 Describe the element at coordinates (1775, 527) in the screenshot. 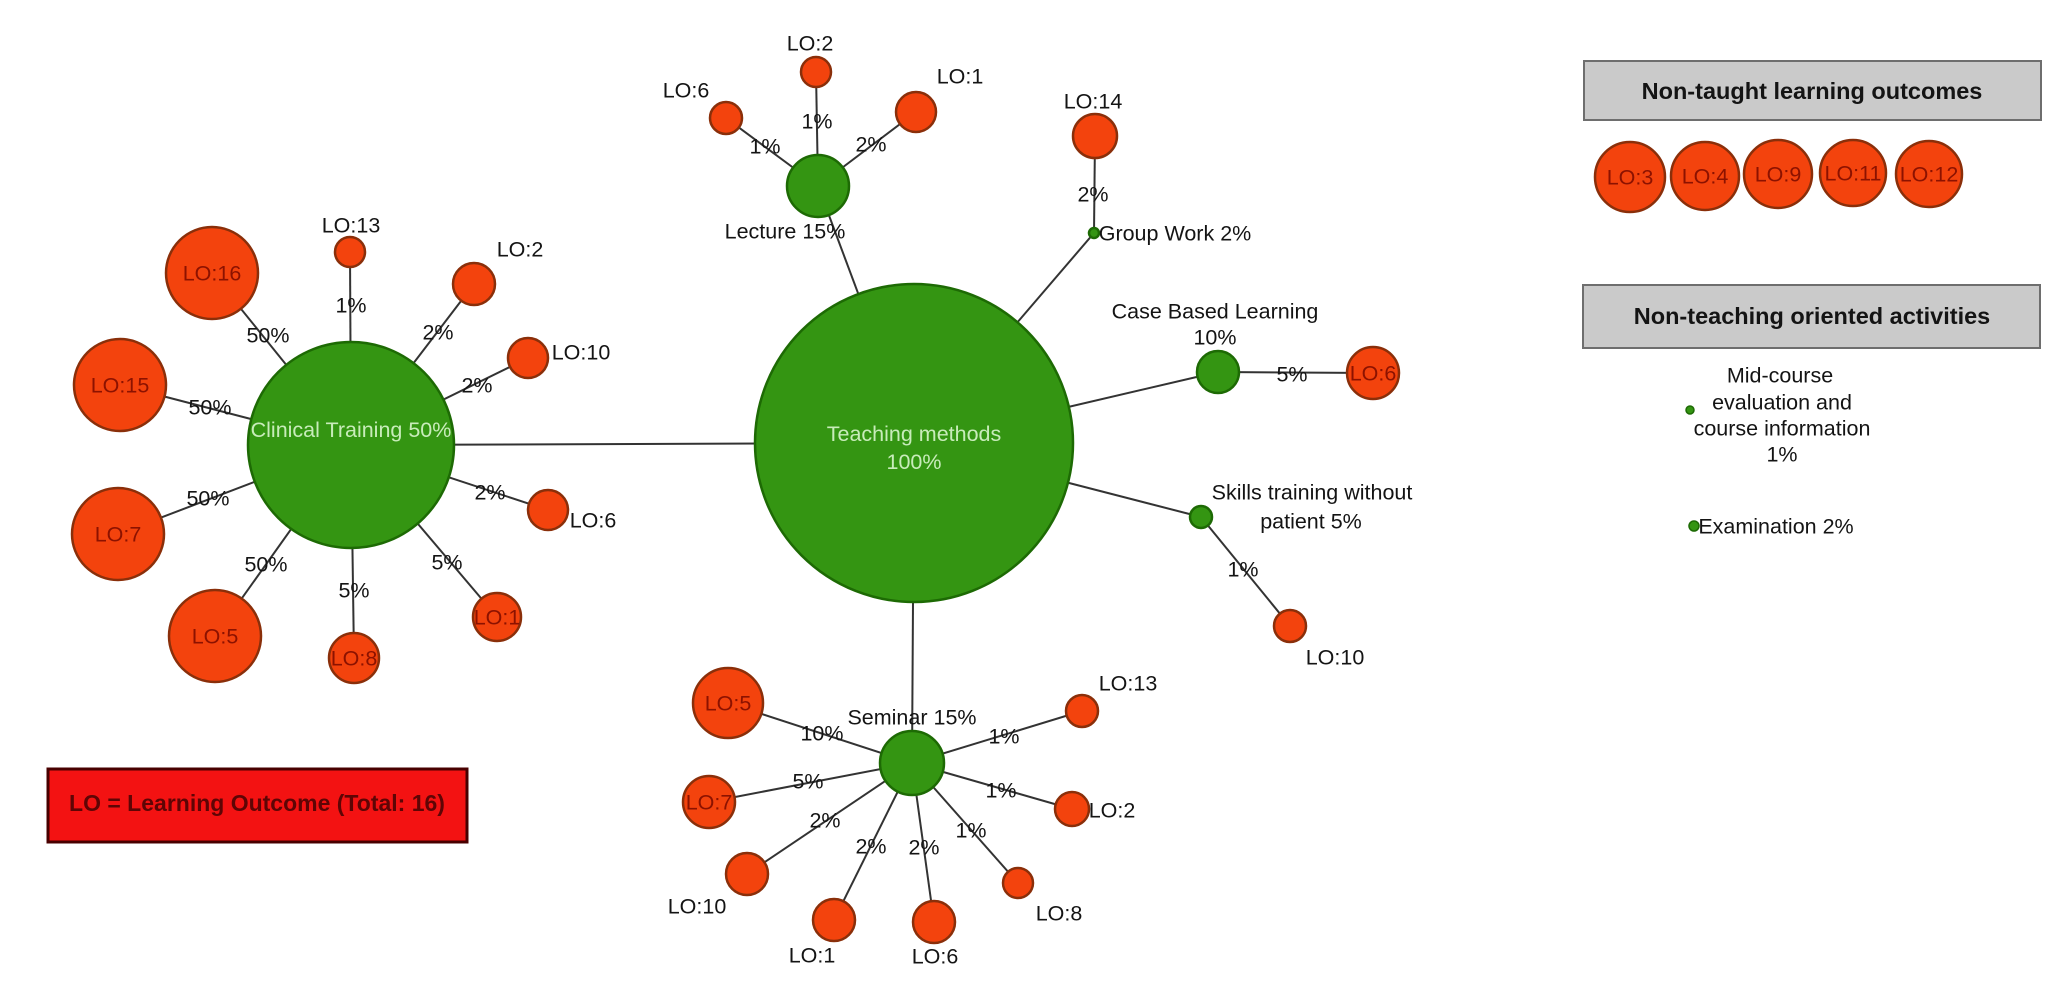

I see `svg-text: Examination 2%` at that location.